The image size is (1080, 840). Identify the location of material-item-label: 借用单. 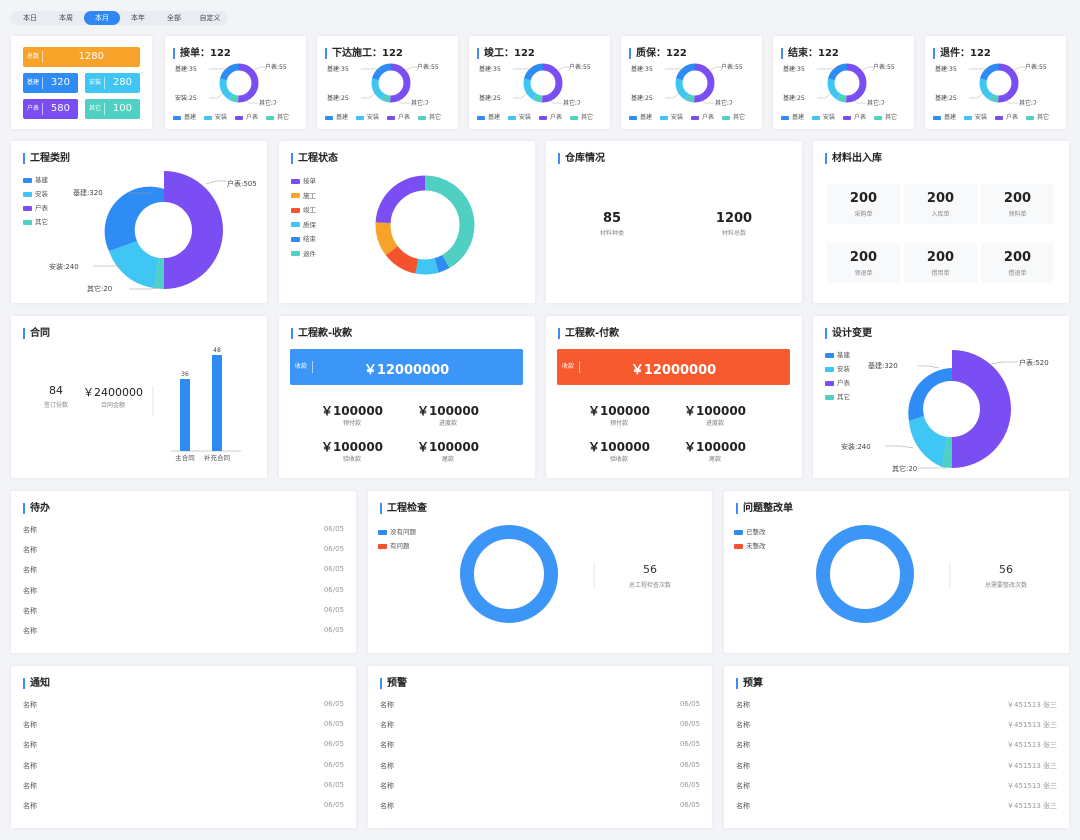
(940, 273).